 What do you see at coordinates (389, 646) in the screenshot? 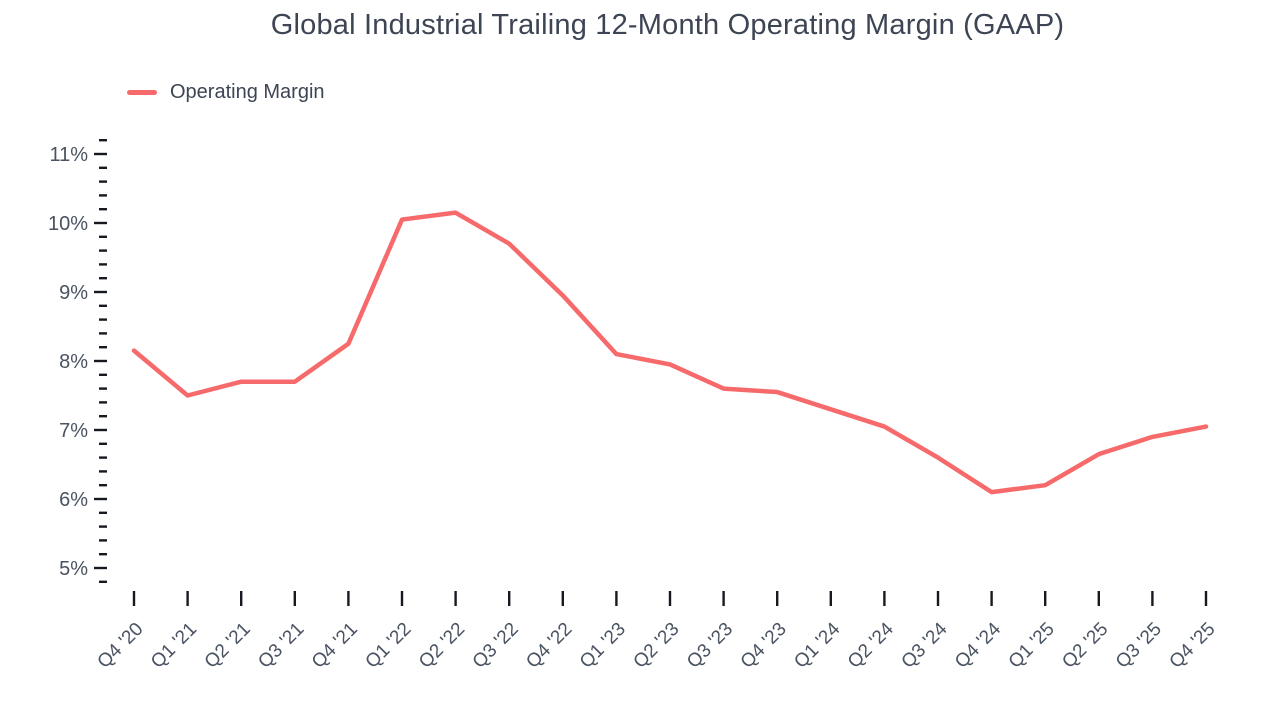
I see `x-axis-tick-label: Q1 '22` at bounding box center [389, 646].